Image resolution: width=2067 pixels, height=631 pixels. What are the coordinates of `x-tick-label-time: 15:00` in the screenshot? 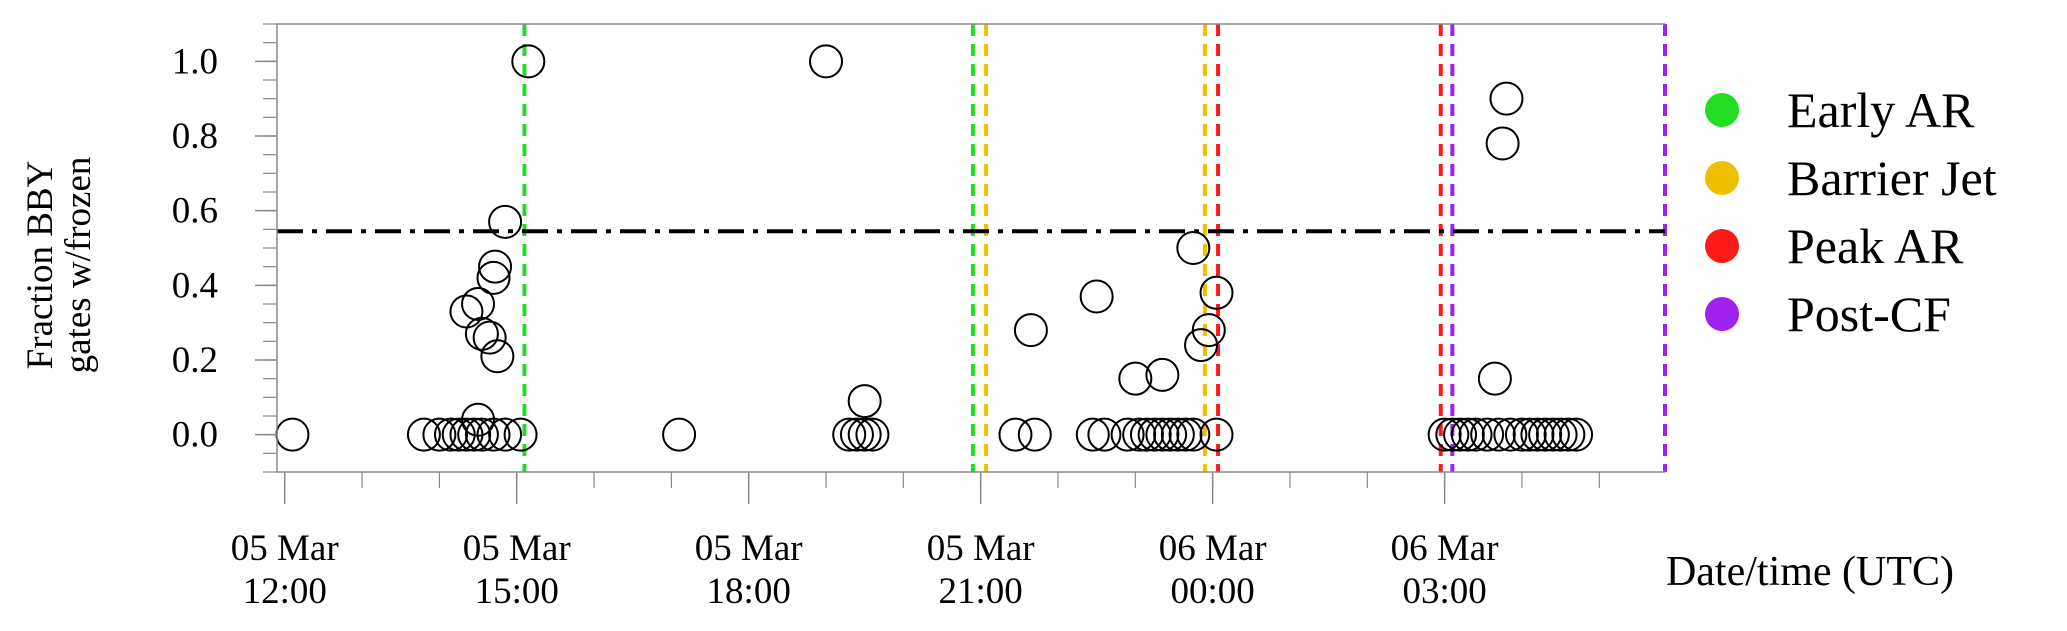 It's located at (517, 591).